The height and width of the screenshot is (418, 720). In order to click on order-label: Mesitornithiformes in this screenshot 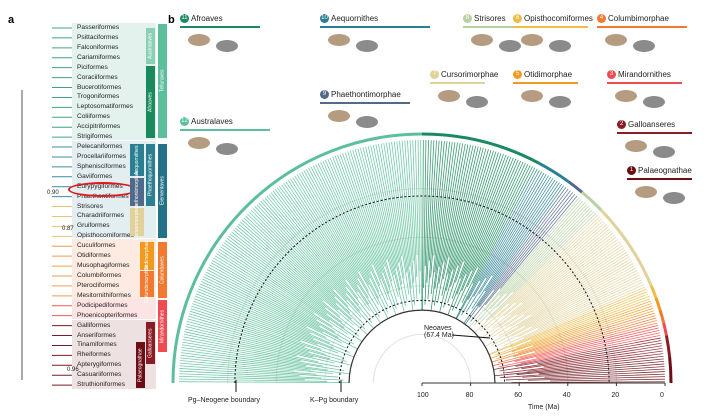, I will do `click(104, 295)`.